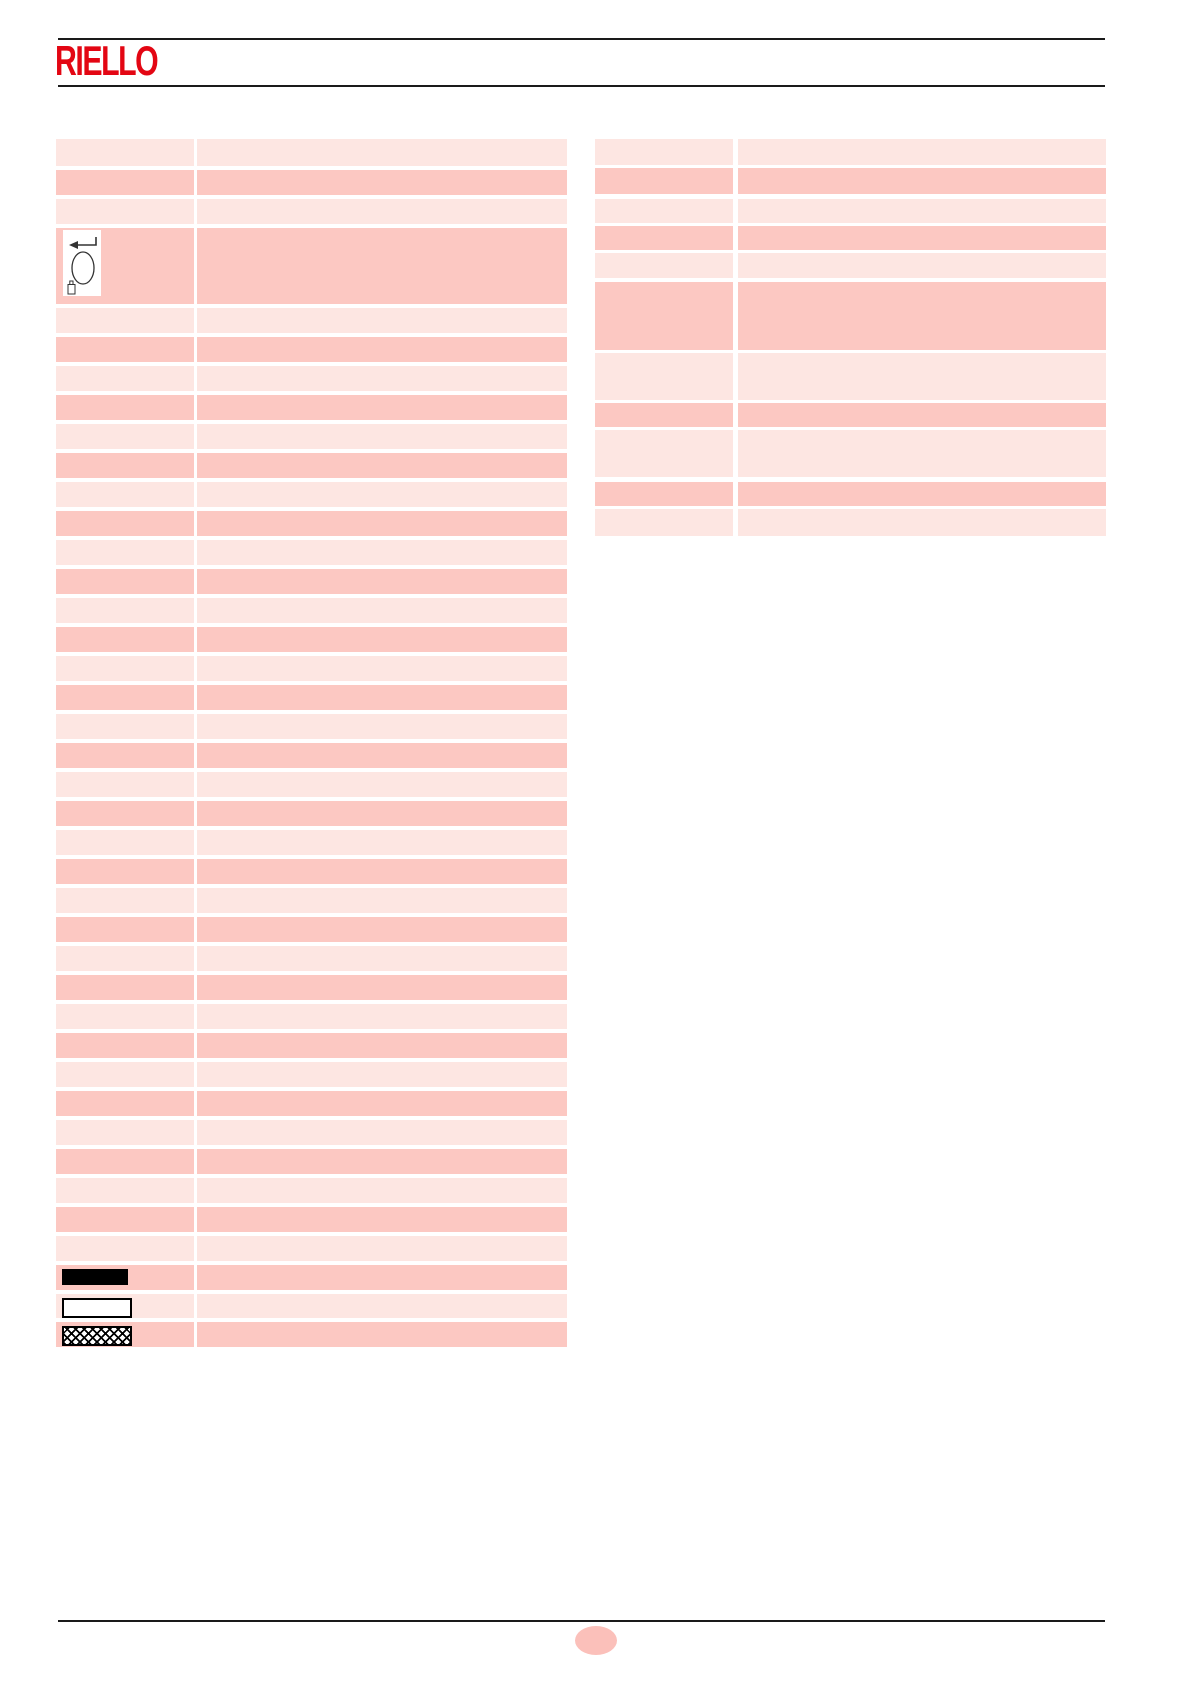 This screenshot has height=1684, width=1190. I want to click on header-rule-top, so click(581, 39).